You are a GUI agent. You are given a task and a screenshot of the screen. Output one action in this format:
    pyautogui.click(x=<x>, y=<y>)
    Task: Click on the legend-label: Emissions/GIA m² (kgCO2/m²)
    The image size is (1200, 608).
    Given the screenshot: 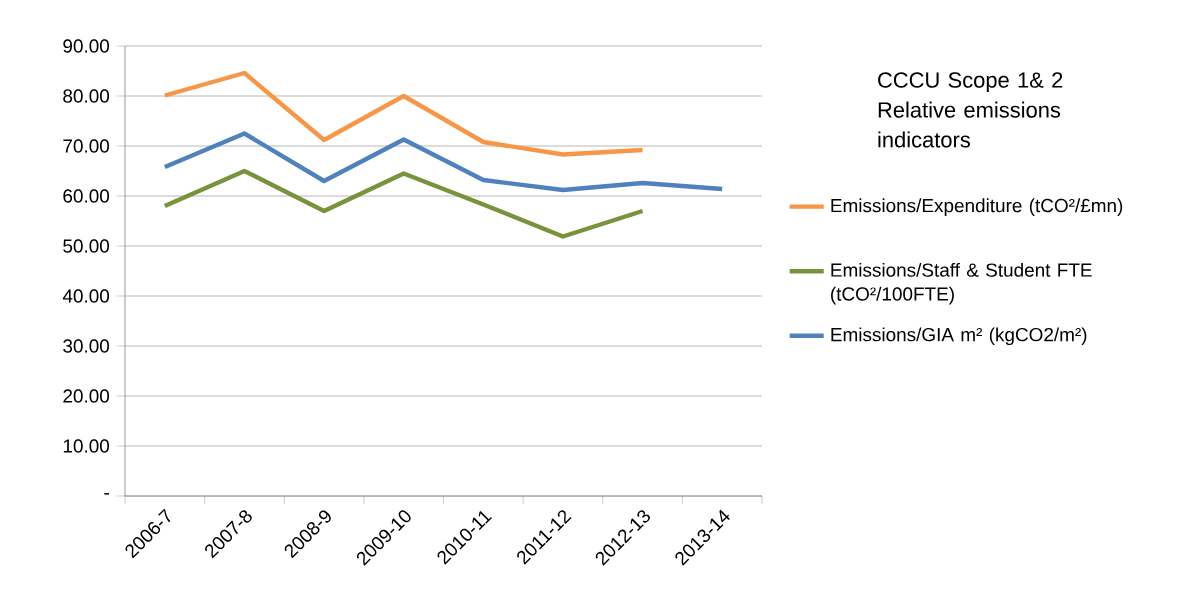 What is the action you would take?
    pyautogui.click(x=959, y=336)
    